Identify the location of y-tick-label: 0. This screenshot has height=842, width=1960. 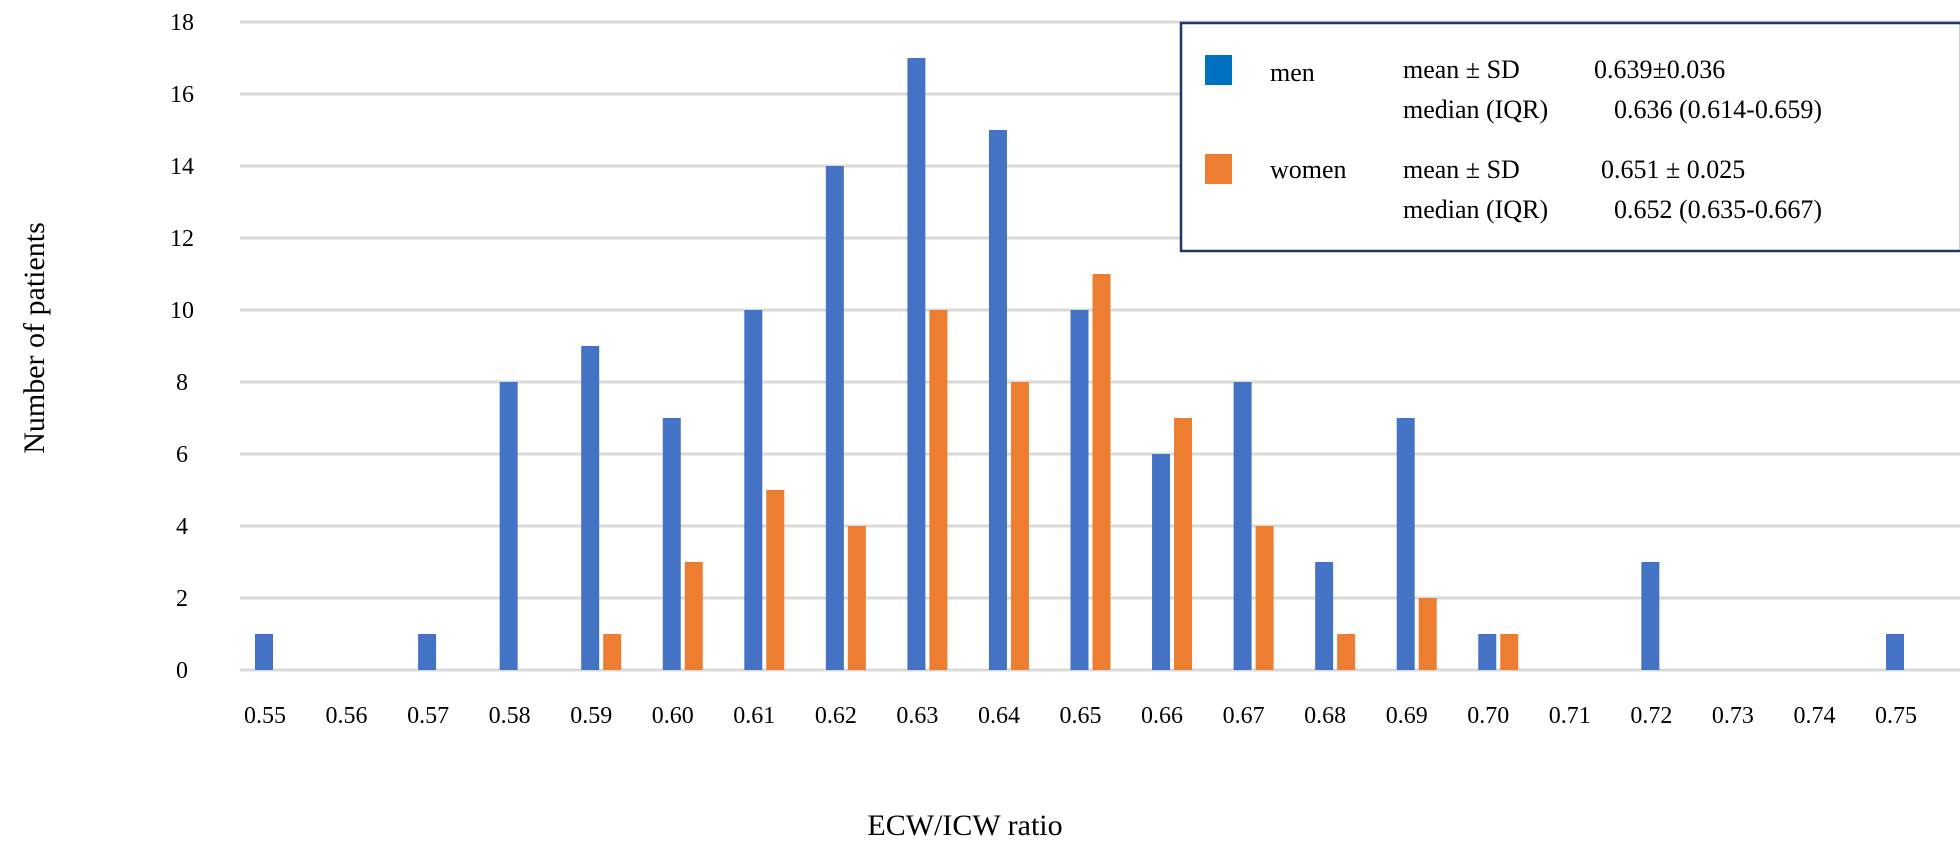
(182, 671).